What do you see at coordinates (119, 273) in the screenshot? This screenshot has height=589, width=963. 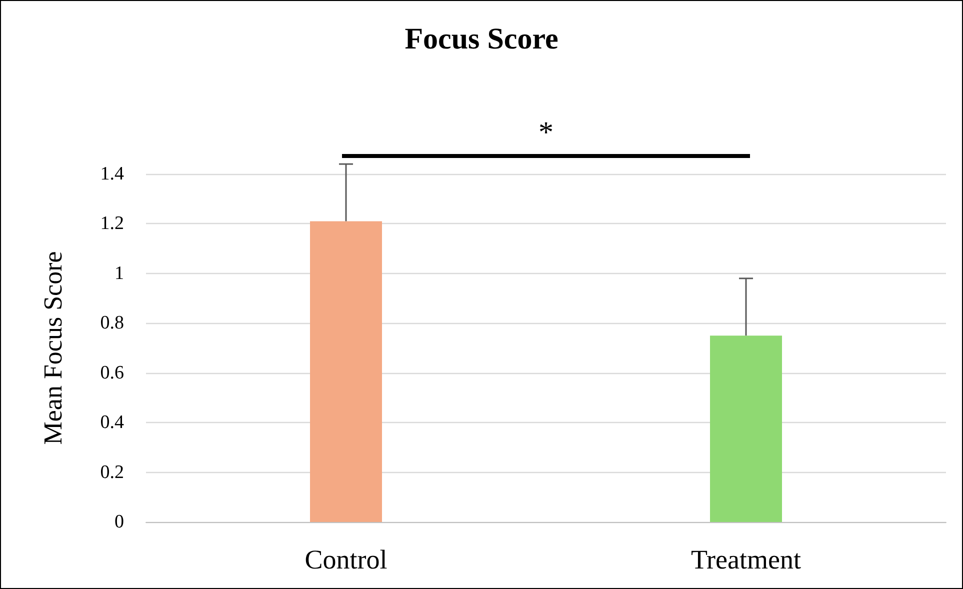 I see `y-tick-label: 1` at bounding box center [119, 273].